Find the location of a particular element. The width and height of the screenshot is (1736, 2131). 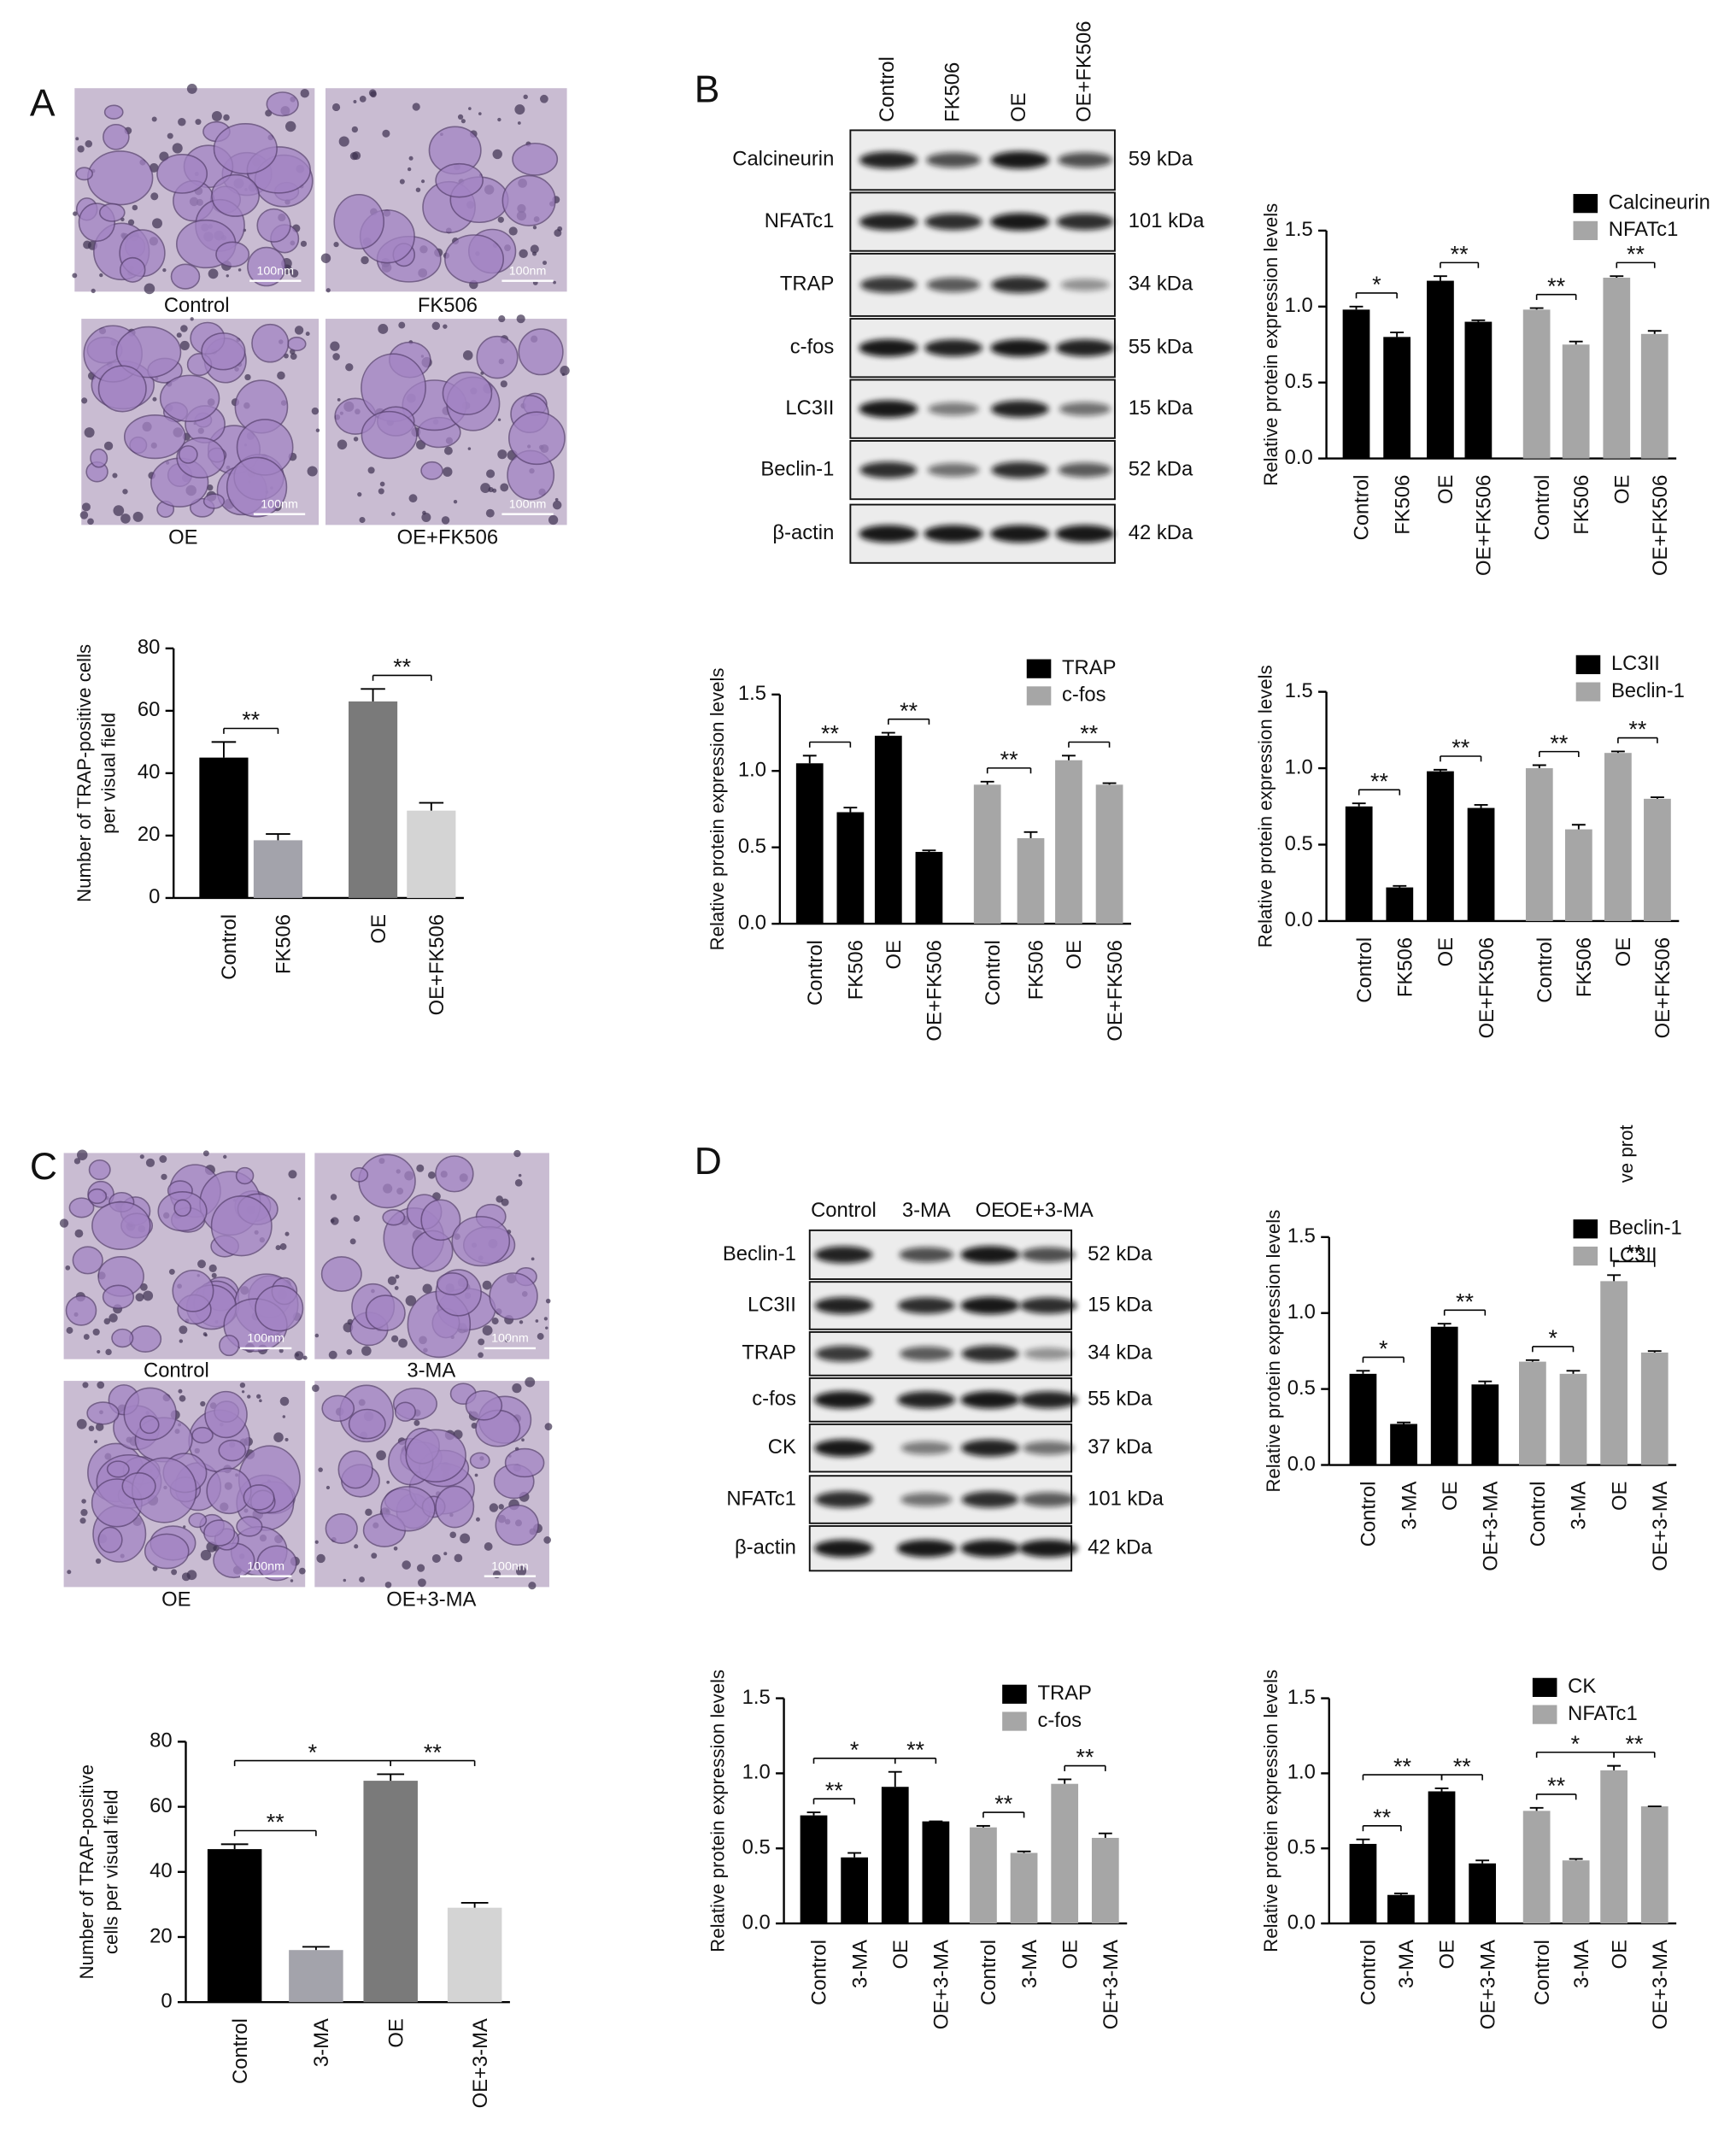

y-tick-label: 0.0 is located at coordinates (1301, 1464).